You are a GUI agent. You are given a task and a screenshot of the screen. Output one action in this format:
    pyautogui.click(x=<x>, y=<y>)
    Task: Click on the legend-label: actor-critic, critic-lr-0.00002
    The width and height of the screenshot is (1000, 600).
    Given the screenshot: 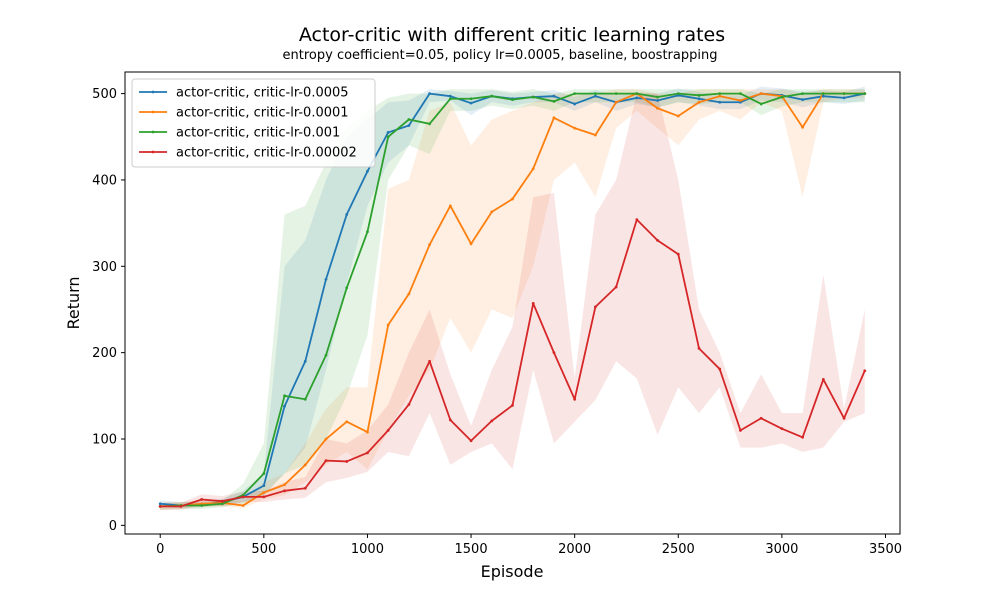 What is the action you would take?
    pyautogui.click(x=266, y=153)
    